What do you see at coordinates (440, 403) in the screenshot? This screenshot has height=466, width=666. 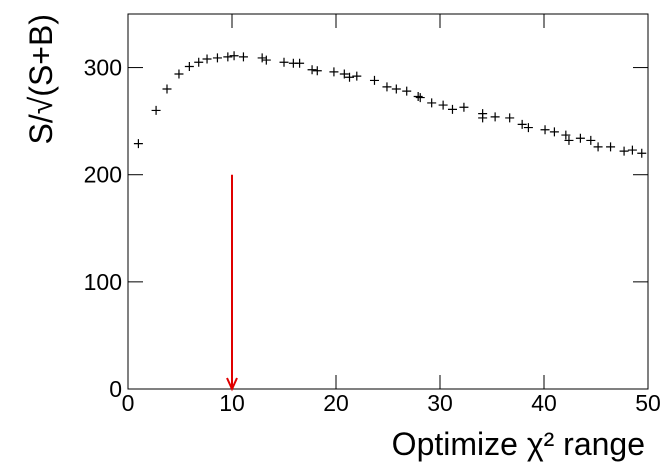 I see `x-tick-label: 30` at bounding box center [440, 403].